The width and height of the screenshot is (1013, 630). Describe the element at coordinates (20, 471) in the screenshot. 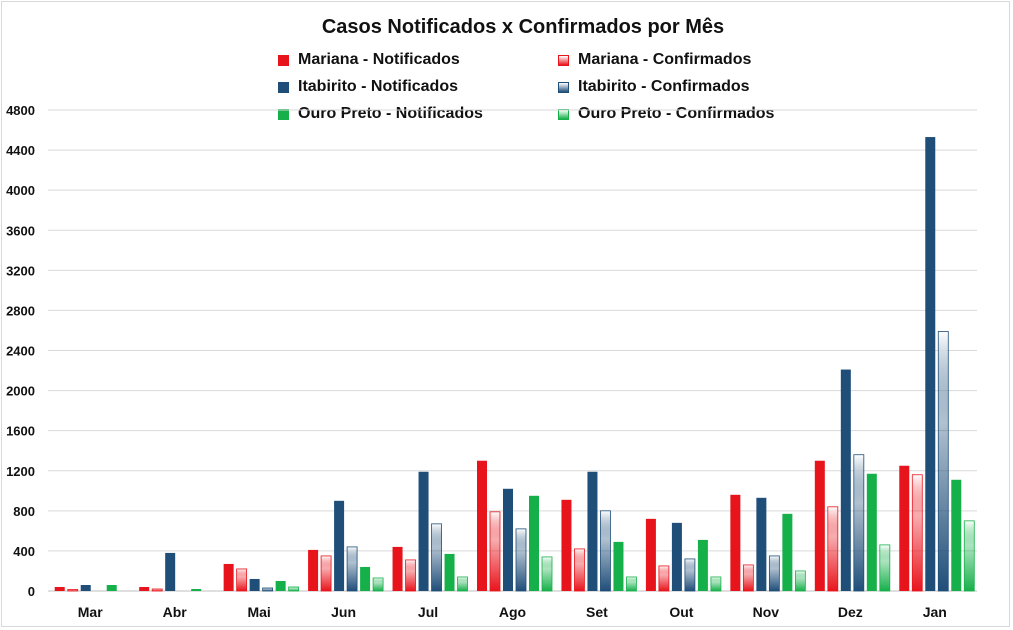

I see `y-tick-label: 1200` at that location.